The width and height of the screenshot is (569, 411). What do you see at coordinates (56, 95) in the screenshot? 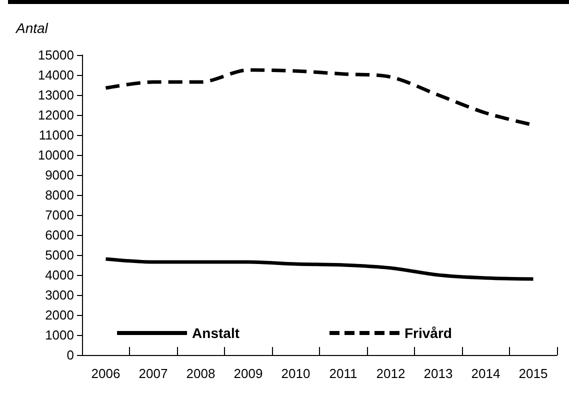
I see `y-tick-label: 13000` at bounding box center [56, 95].